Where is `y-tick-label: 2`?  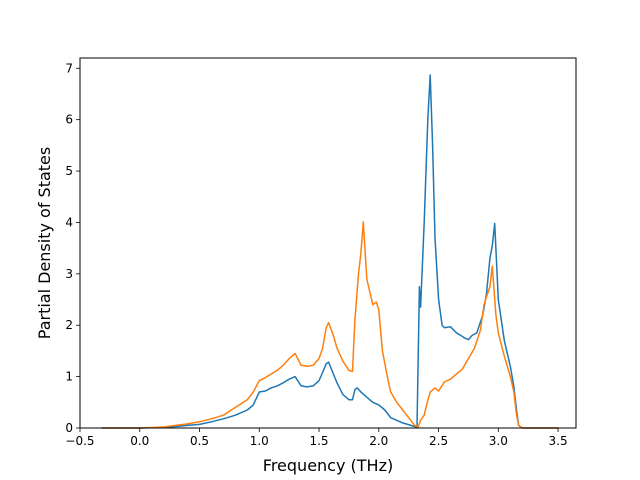
y-tick-label: 2 is located at coordinates (69, 325).